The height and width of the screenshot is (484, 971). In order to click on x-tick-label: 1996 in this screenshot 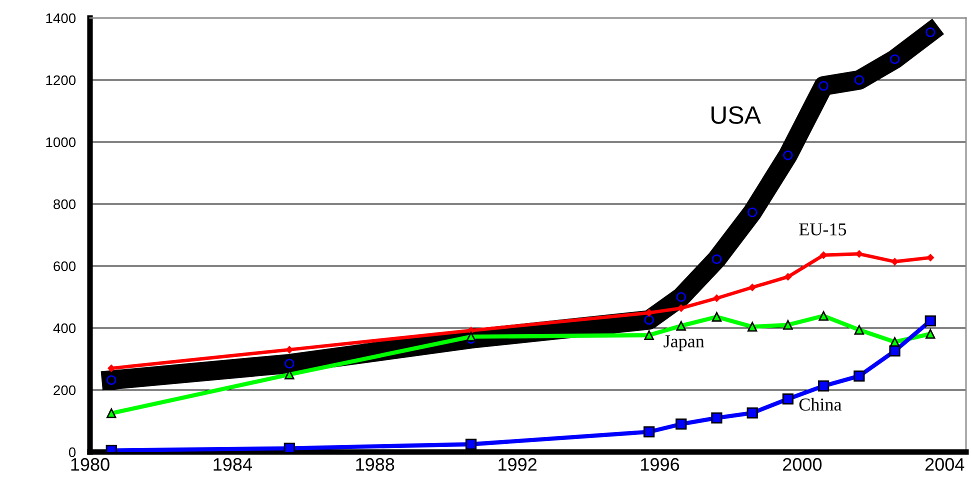, I will do `click(660, 464)`.